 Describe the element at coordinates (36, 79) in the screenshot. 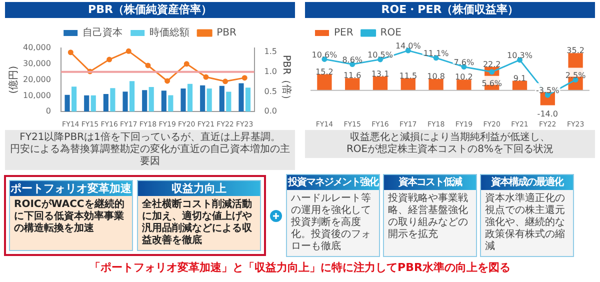

I see `y-tick-label: 20,000` at that location.